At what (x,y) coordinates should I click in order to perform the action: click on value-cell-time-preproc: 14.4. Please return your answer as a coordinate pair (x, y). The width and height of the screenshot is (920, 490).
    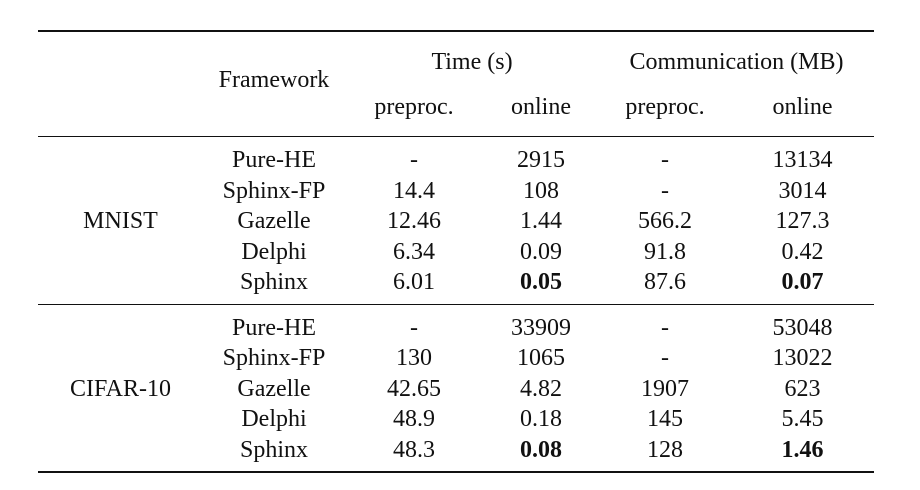
    Looking at the image, I should click on (414, 190).